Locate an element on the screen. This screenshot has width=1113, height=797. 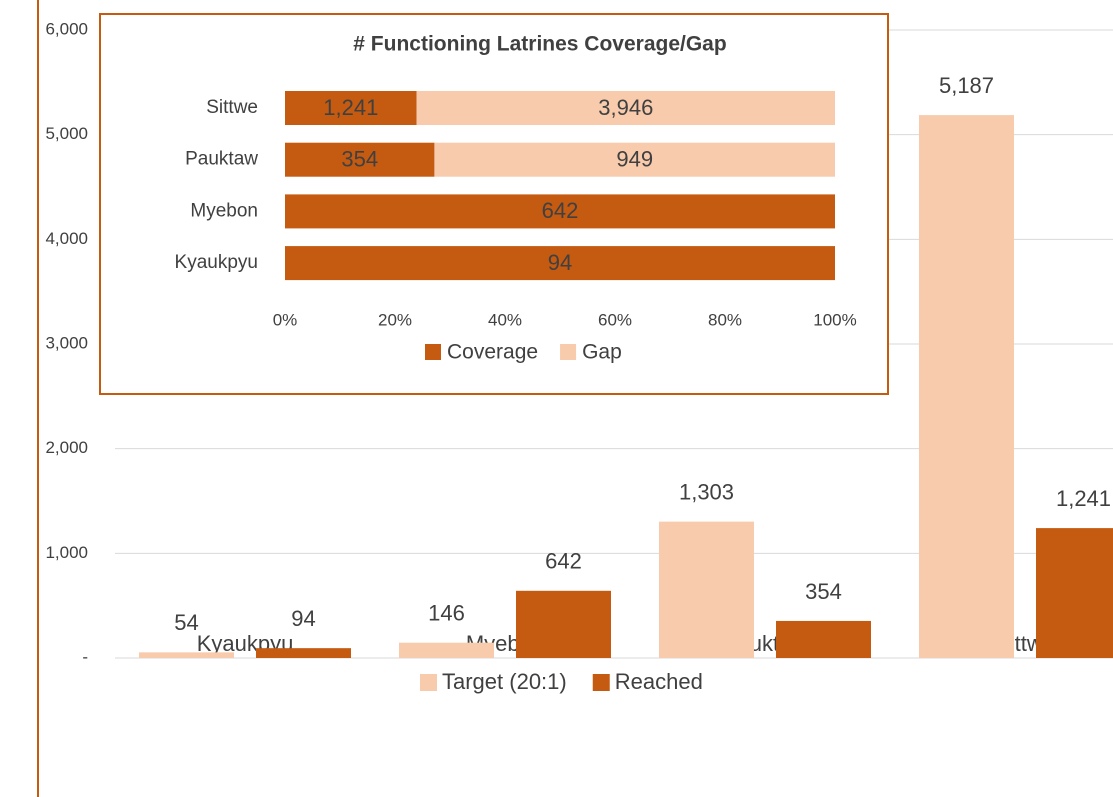
legend-label: Gap is located at coordinates (602, 352).